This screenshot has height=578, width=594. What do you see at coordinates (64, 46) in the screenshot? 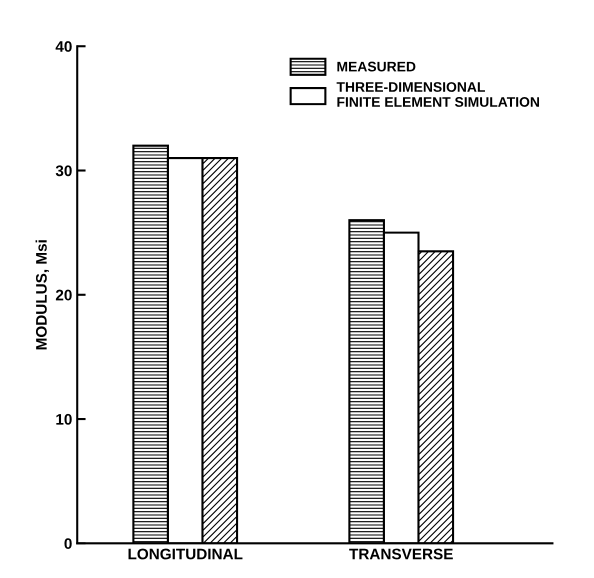
I see `y-tick-label: 40` at bounding box center [64, 46].